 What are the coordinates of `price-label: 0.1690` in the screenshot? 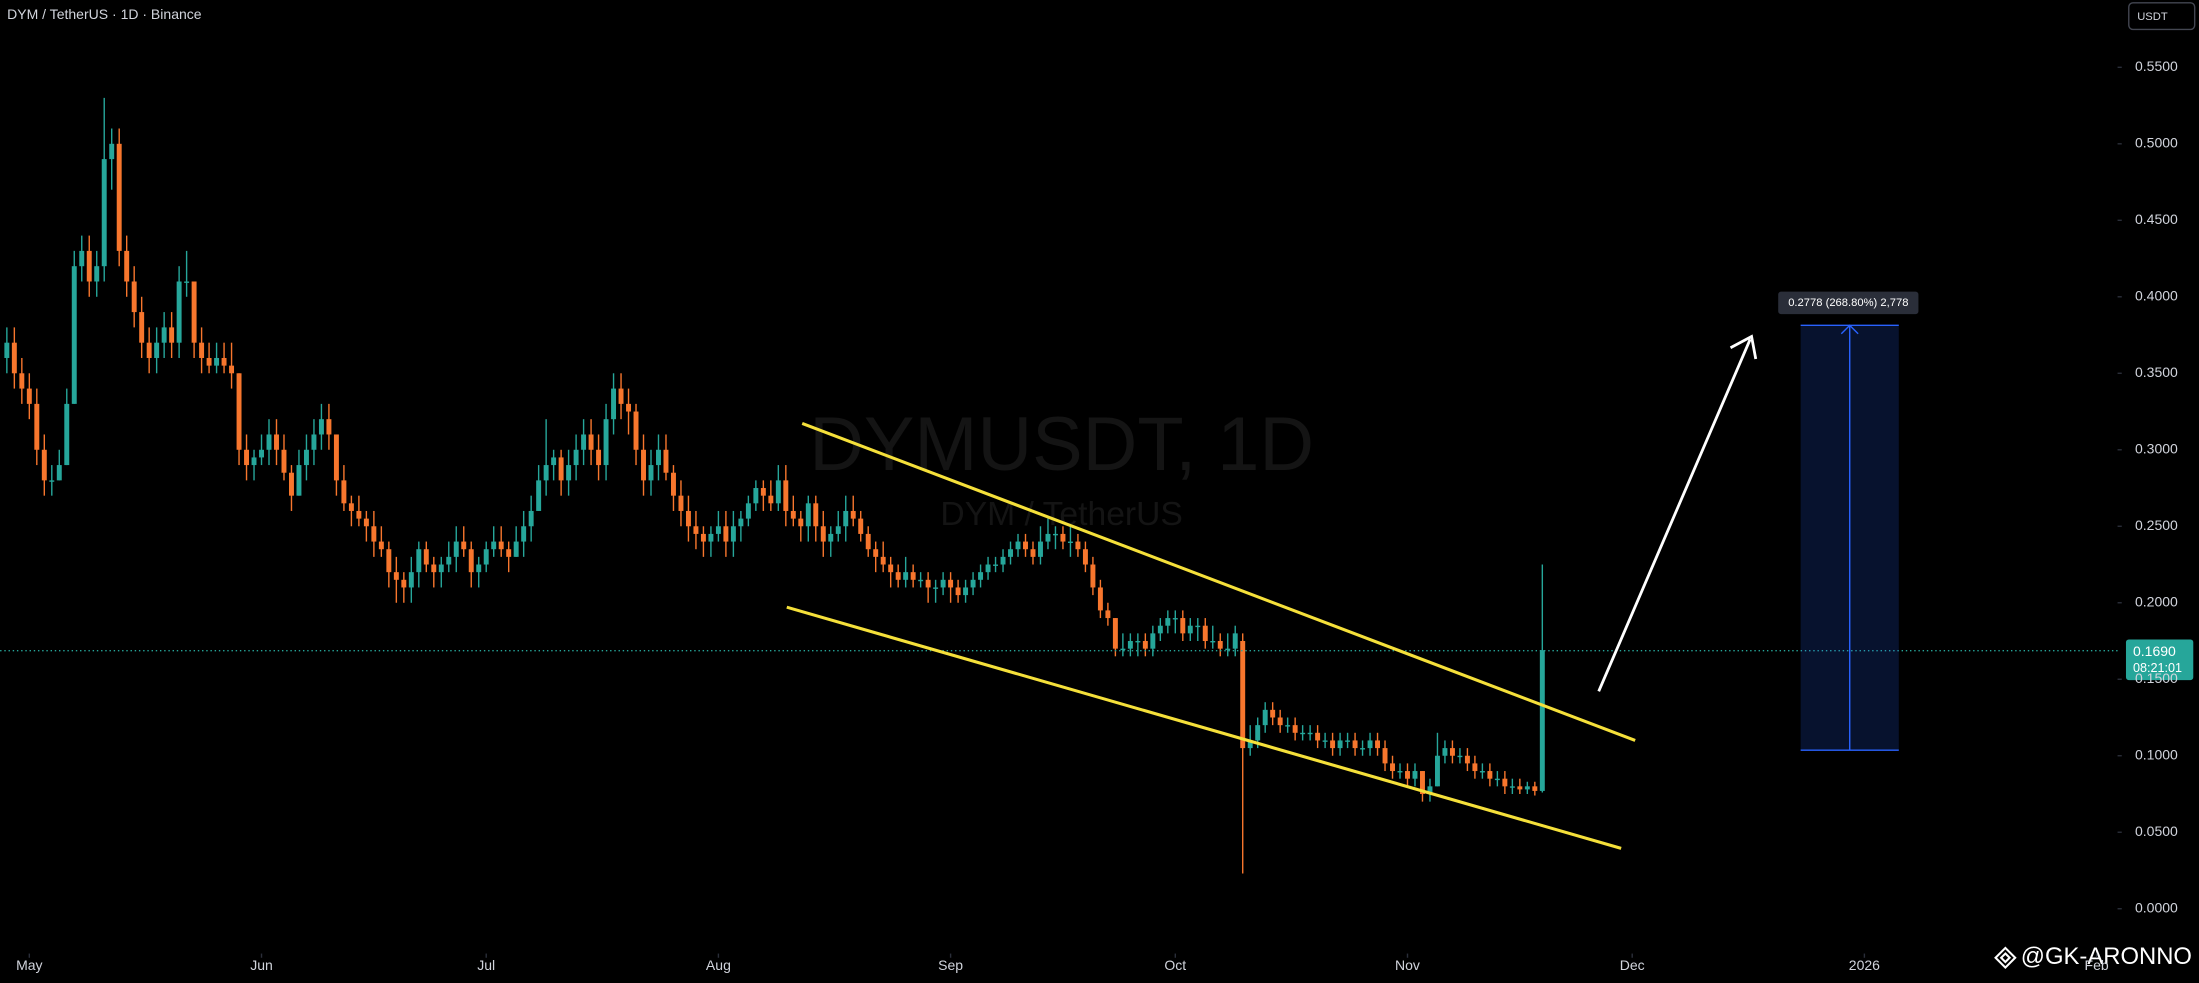 It's located at (2154, 651).